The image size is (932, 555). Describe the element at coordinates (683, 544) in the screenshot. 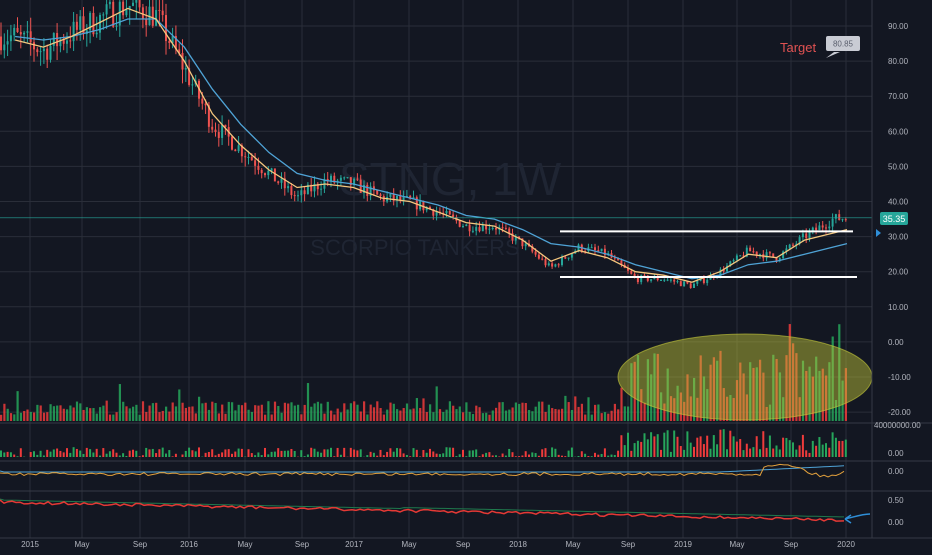

I see `time-tick-label: 2019` at that location.